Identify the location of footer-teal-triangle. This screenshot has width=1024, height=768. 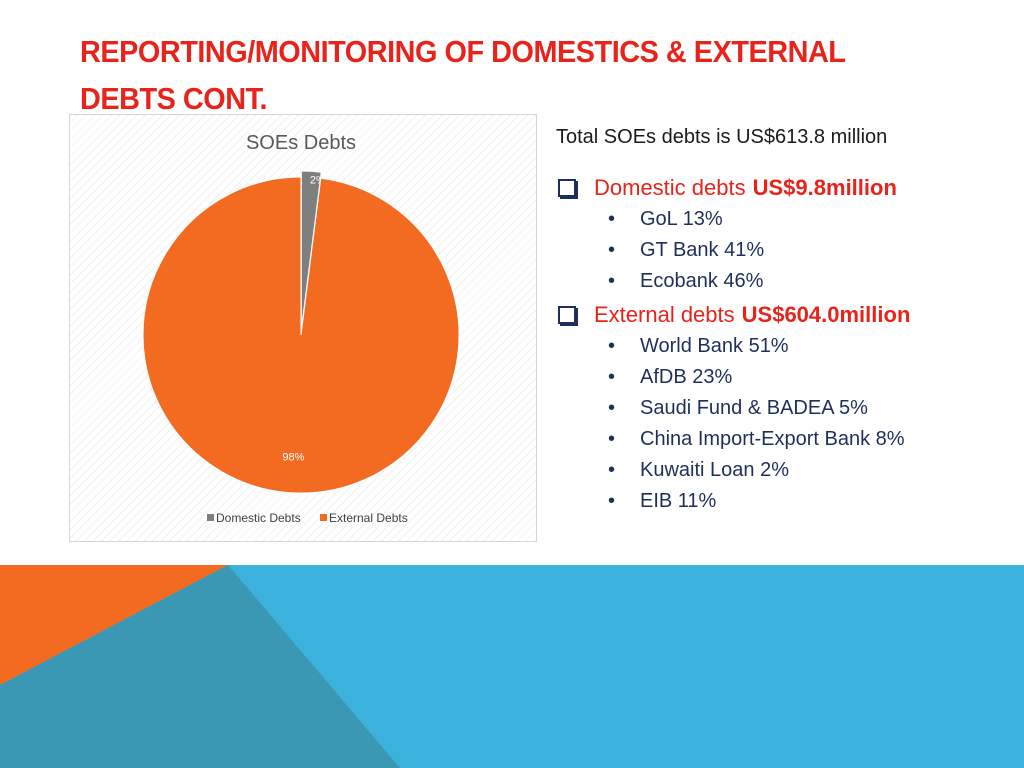
(200, 666).